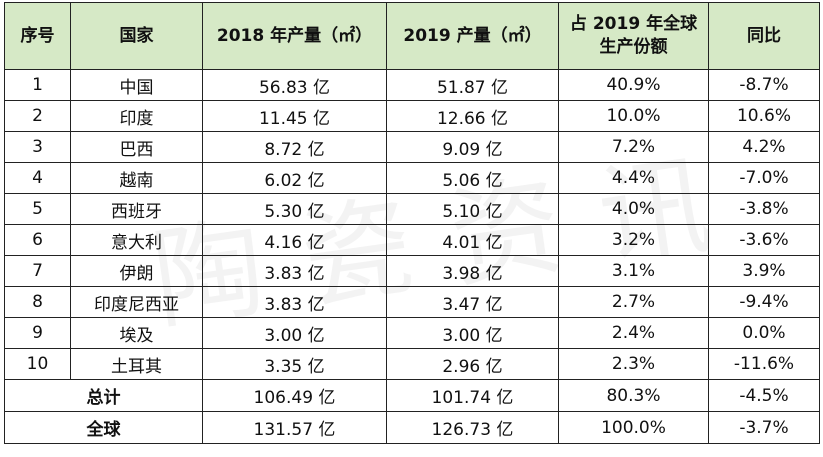  What do you see at coordinates (136, 85) in the screenshot?
I see `cell-country: 中国` at bounding box center [136, 85].